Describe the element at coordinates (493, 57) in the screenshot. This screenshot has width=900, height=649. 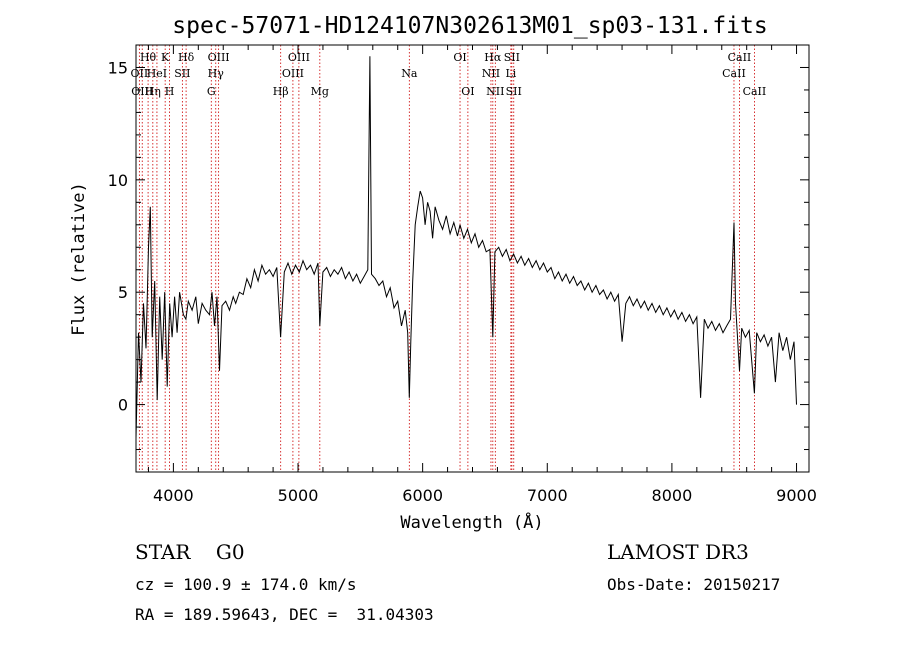
I see `line-label: Hα` at that location.